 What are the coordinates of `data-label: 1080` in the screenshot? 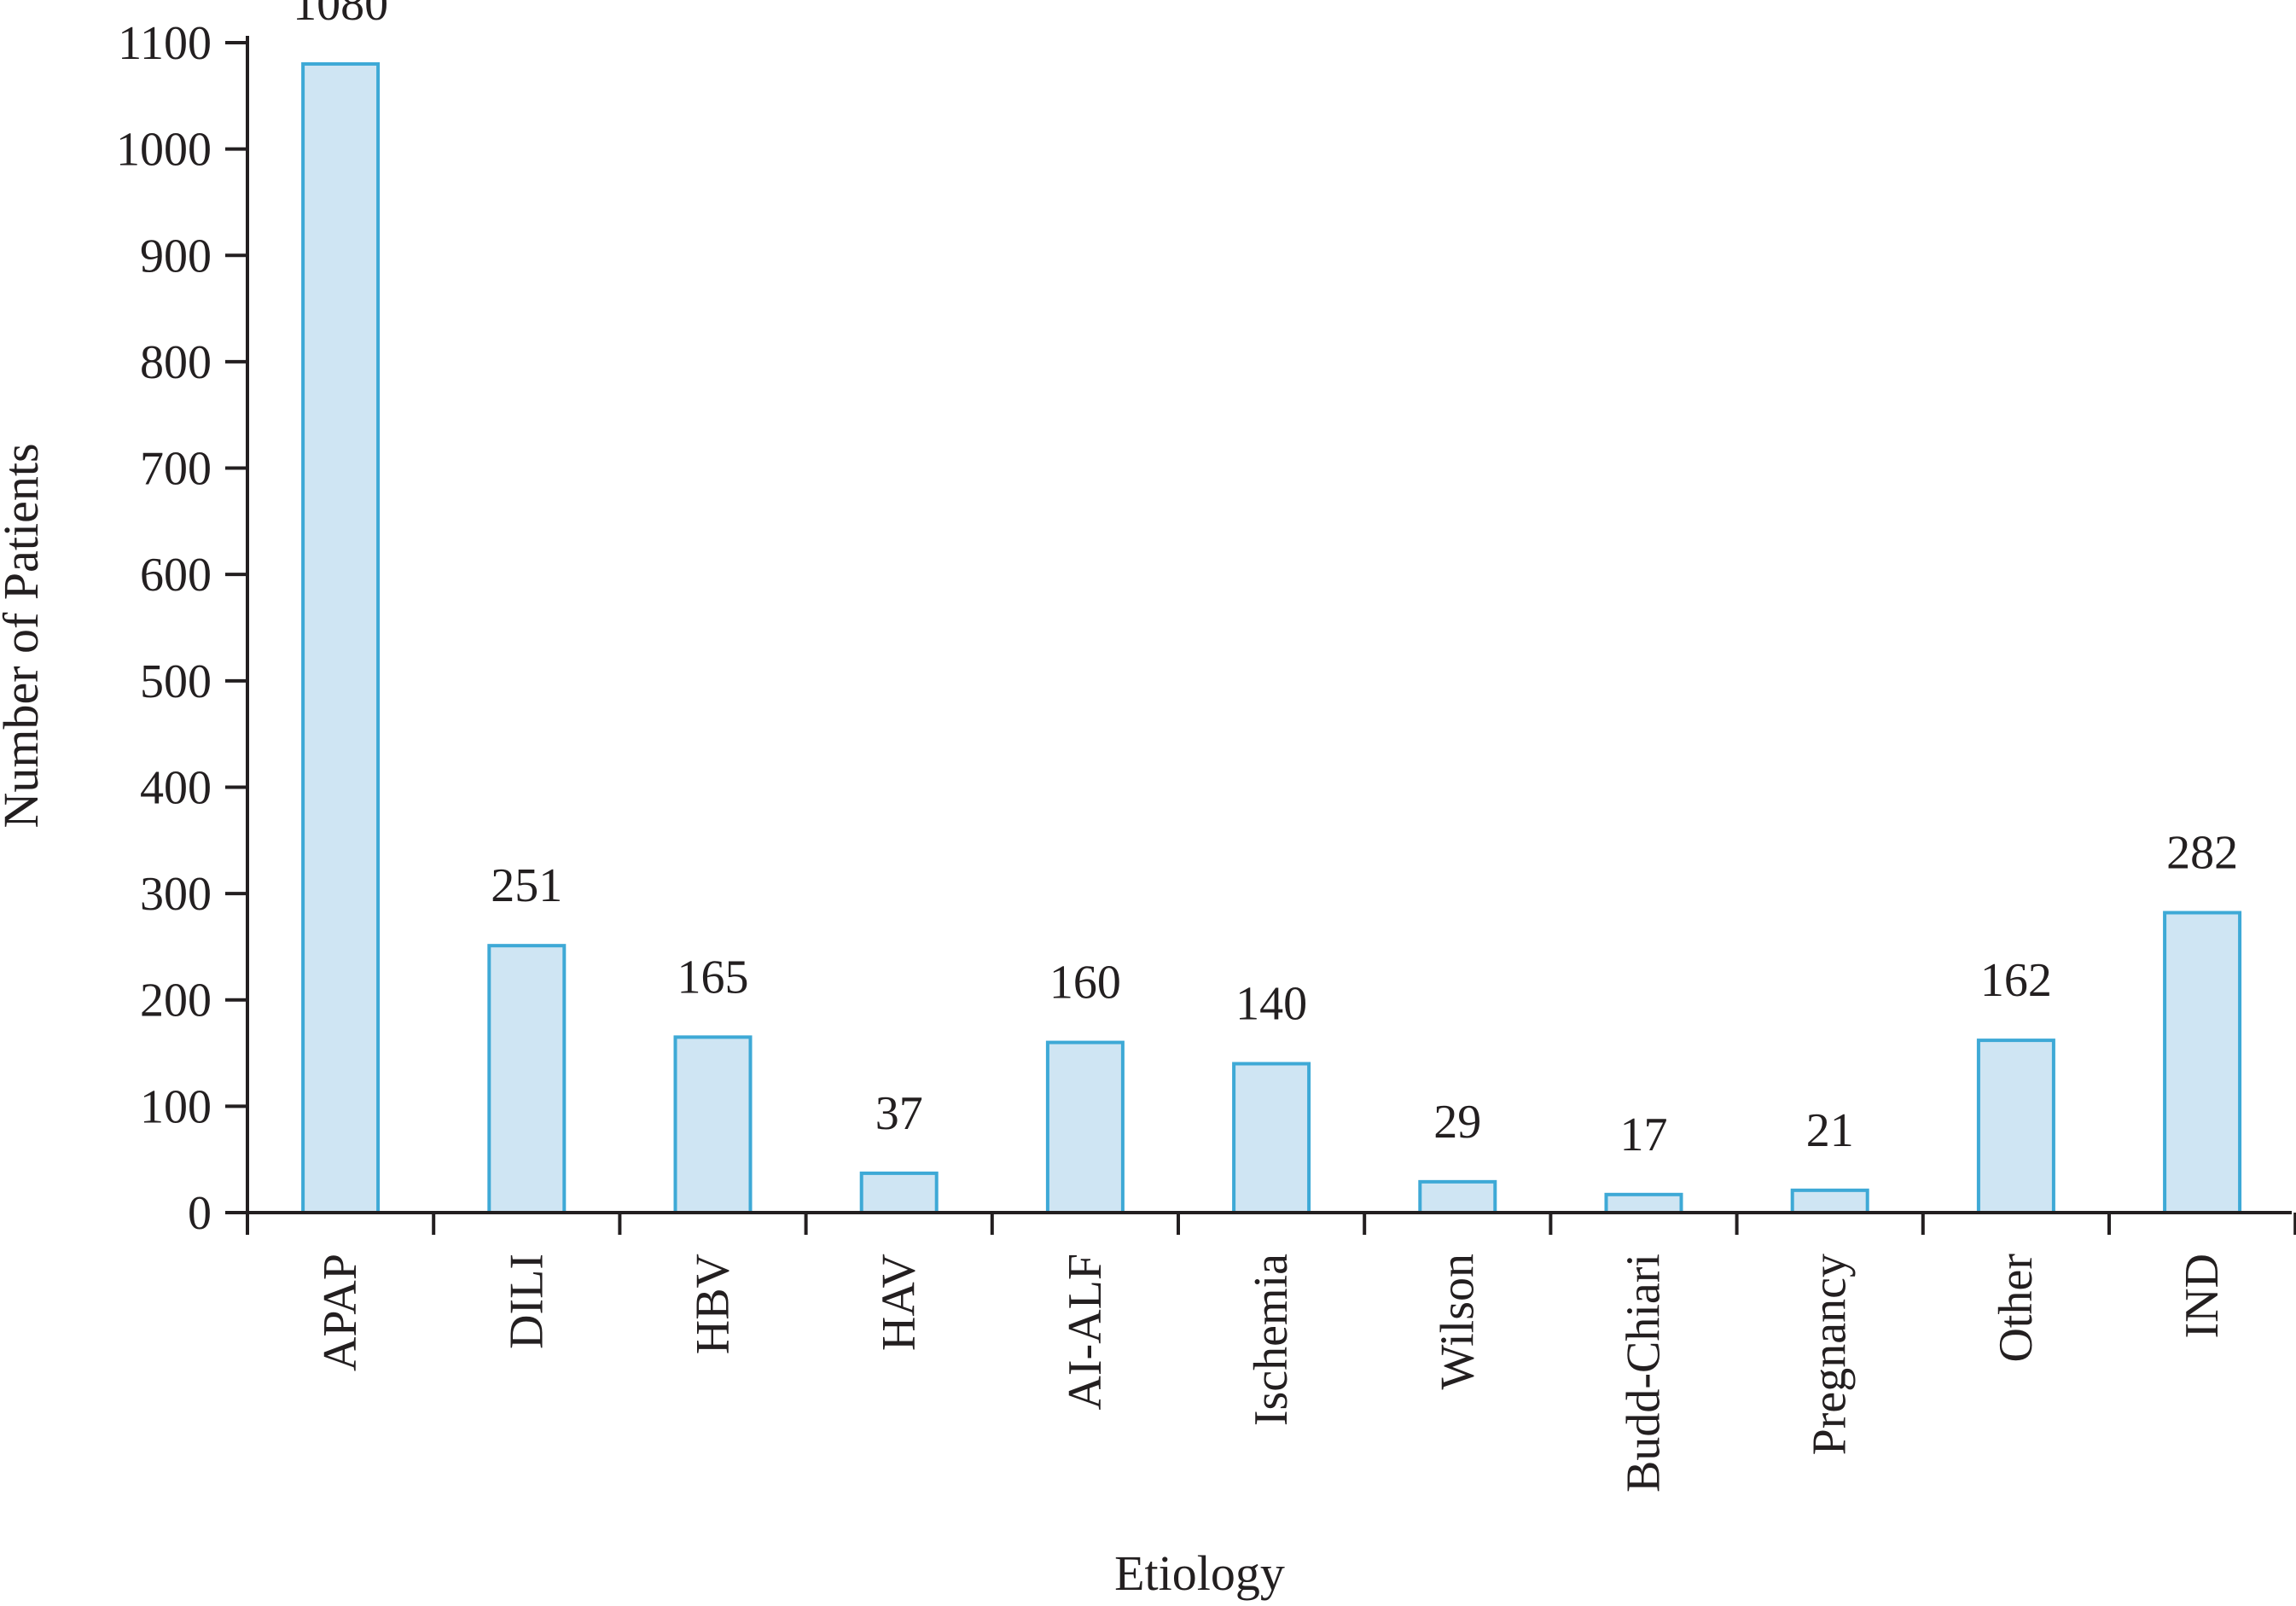 It's located at (340, 15).